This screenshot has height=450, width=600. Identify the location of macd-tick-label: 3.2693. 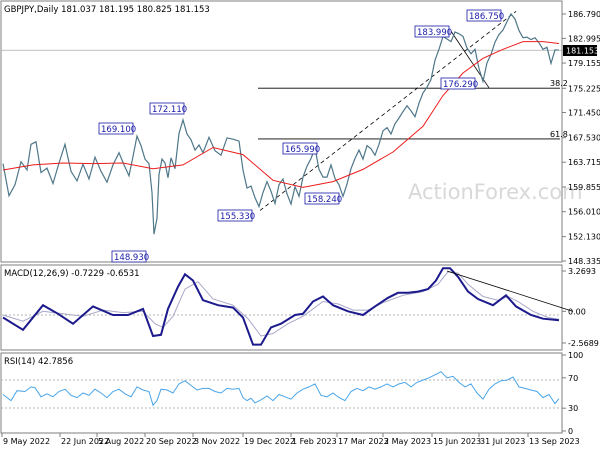
(582, 271).